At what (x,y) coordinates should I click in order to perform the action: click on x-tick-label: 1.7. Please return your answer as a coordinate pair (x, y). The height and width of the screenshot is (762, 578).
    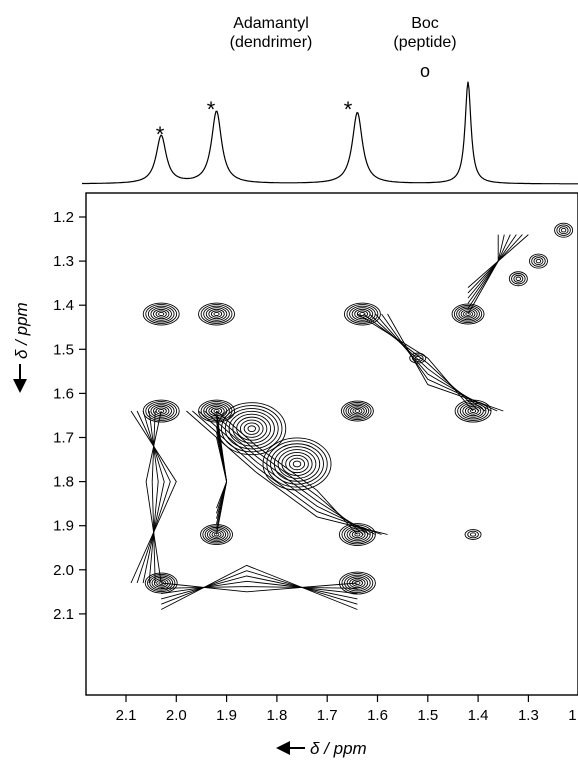
    Looking at the image, I should click on (327, 715).